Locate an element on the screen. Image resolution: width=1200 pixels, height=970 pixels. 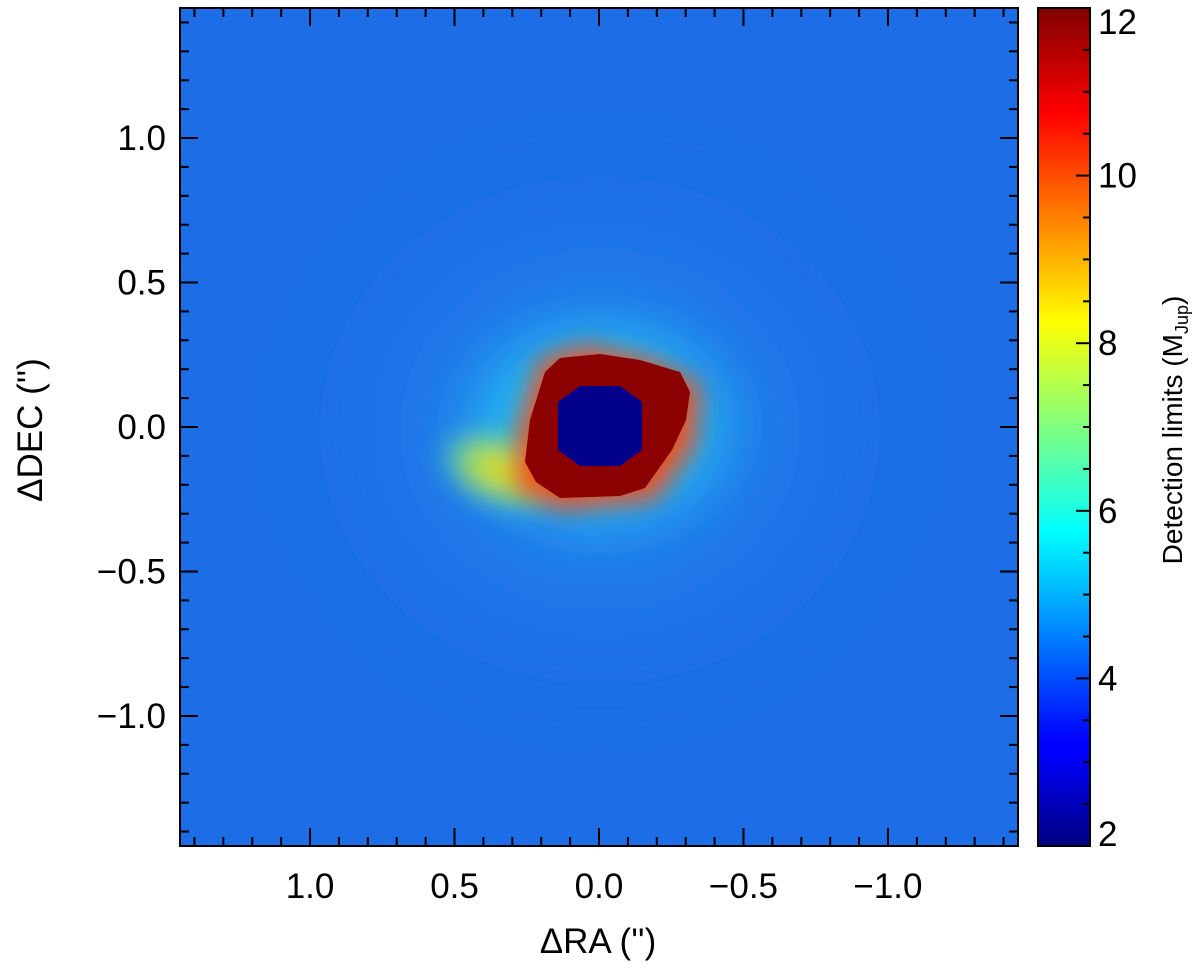
heatmap-center-mask is located at coordinates (600, 426).